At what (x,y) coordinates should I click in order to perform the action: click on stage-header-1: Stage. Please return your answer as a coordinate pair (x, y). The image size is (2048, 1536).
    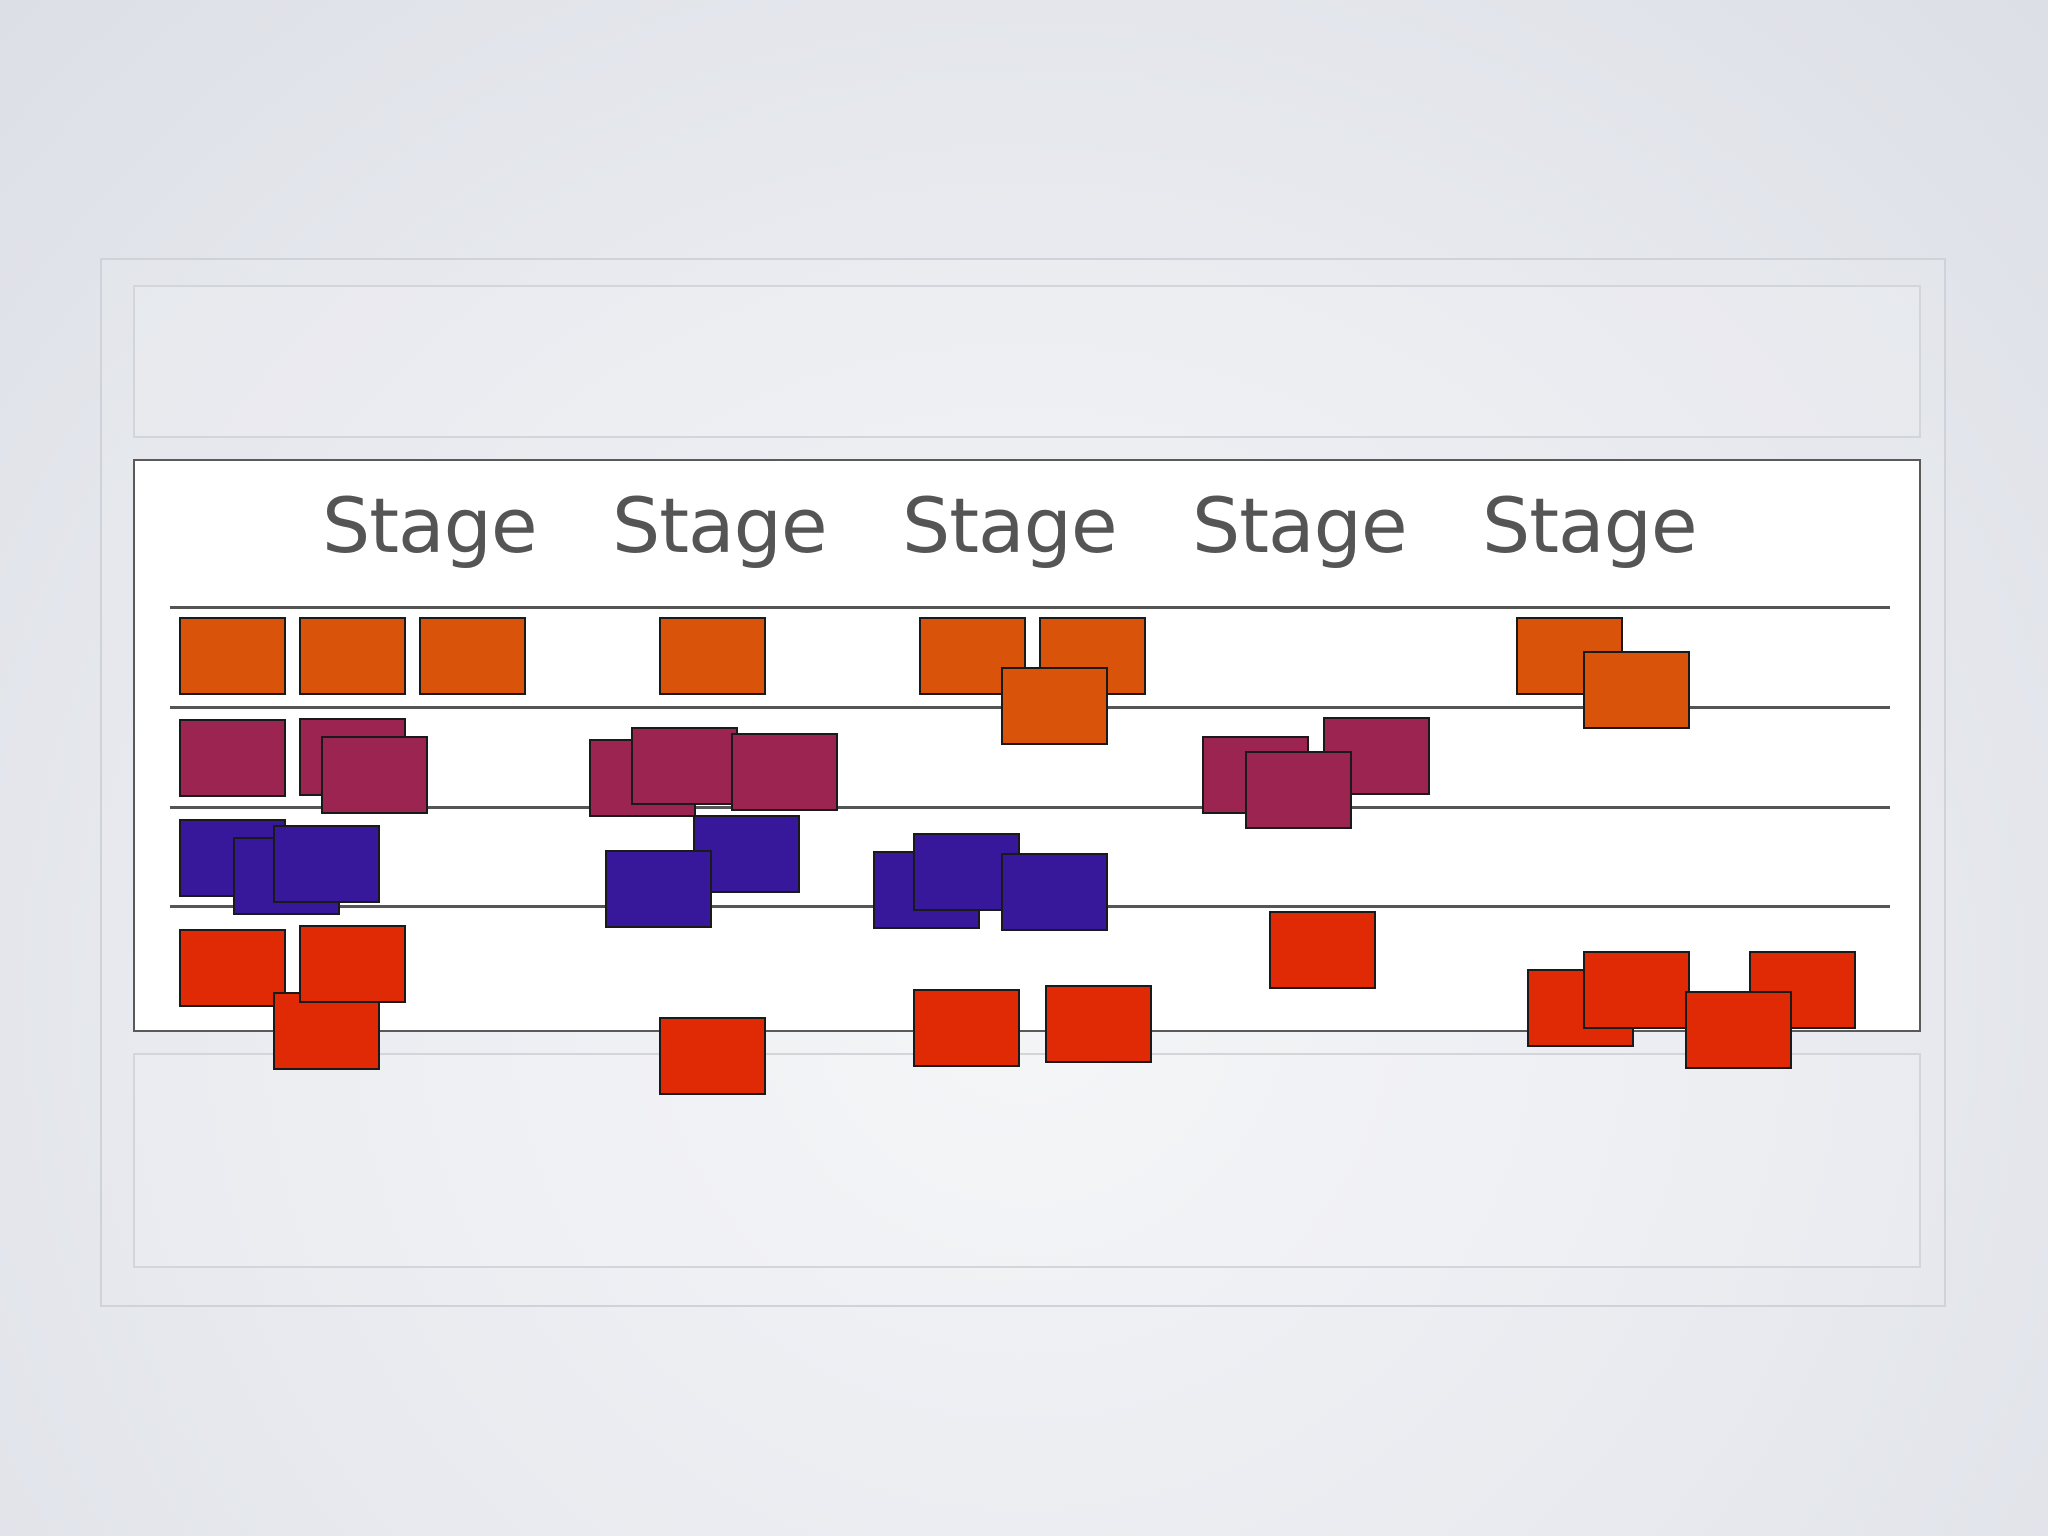
    Looking at the image, I should click on (430, 525).